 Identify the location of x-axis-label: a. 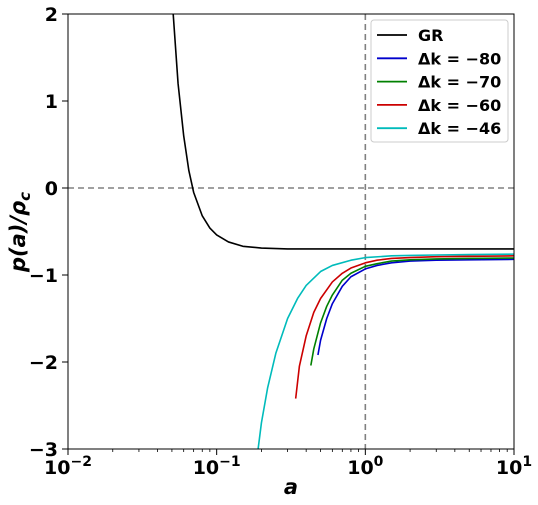
(291, 487).